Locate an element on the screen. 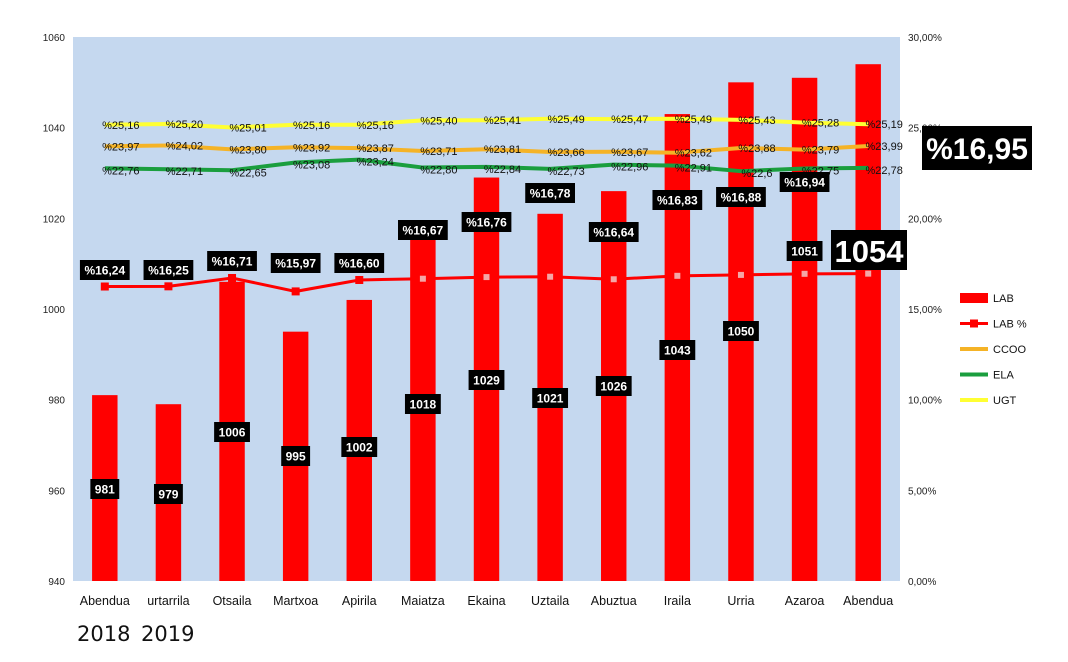 The width and height of the screenshot is (1068, 662). label-lab-percent-10-box is located at coordinates (741, 197).